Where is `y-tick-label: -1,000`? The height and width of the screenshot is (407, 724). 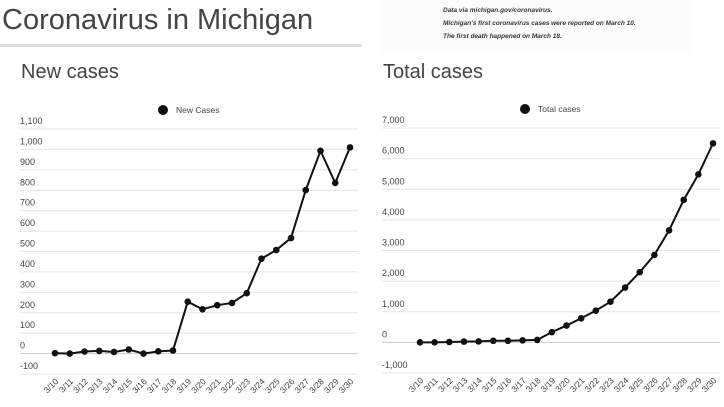 y-tick-label: -1,000 is located at coordinates (395, 365).